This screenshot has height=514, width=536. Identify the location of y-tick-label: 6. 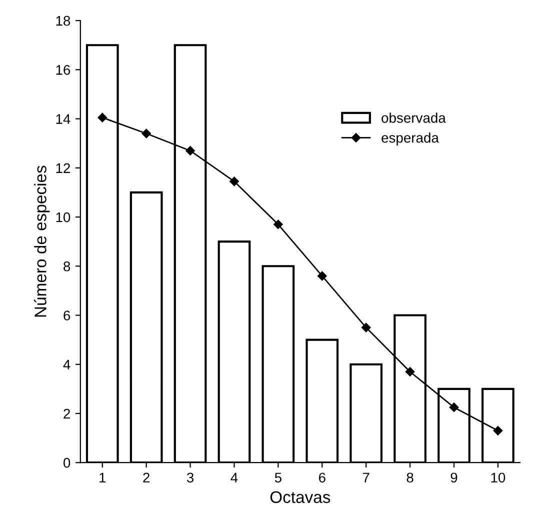
(67, 315).